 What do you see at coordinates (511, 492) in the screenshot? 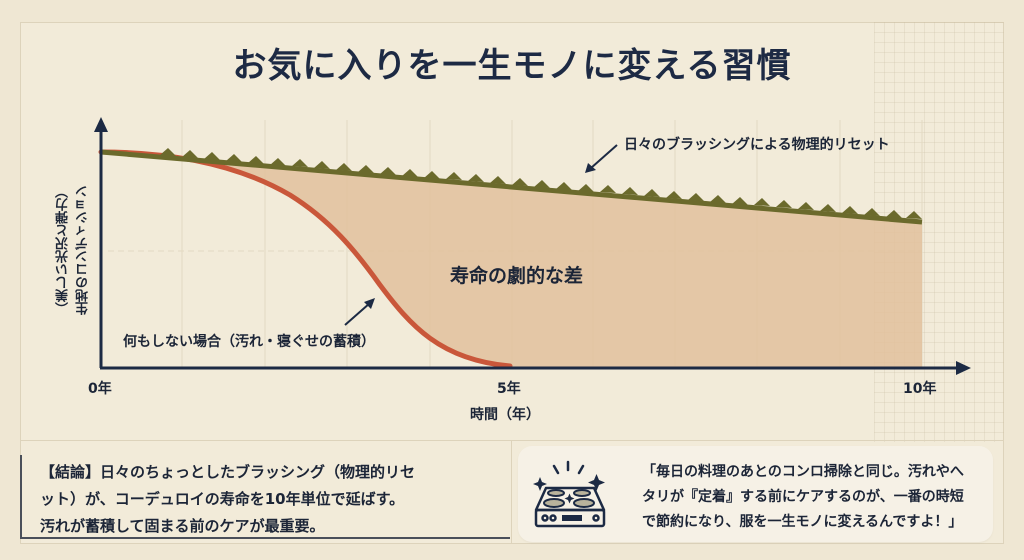
I see `column-divider` at bounding box center [511, 492].